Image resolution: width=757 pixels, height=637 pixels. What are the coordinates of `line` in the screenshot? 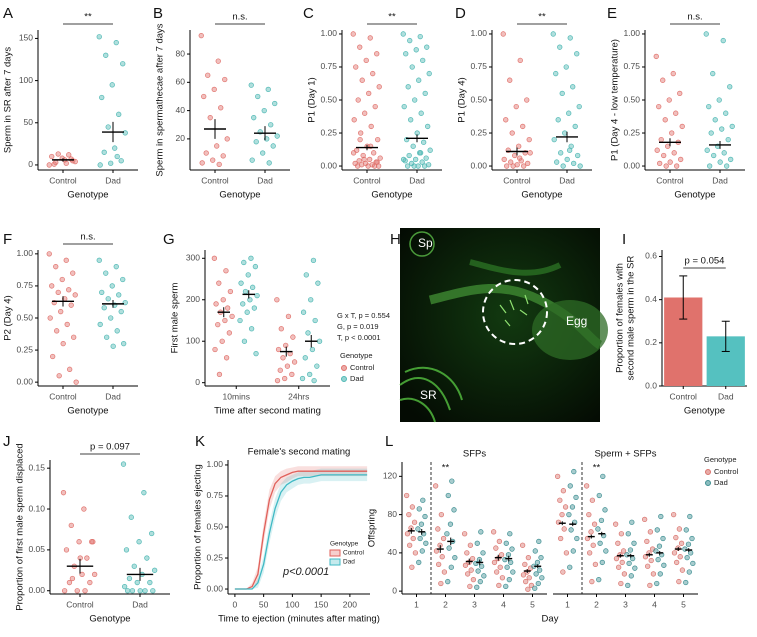 It's located at (301, 530).